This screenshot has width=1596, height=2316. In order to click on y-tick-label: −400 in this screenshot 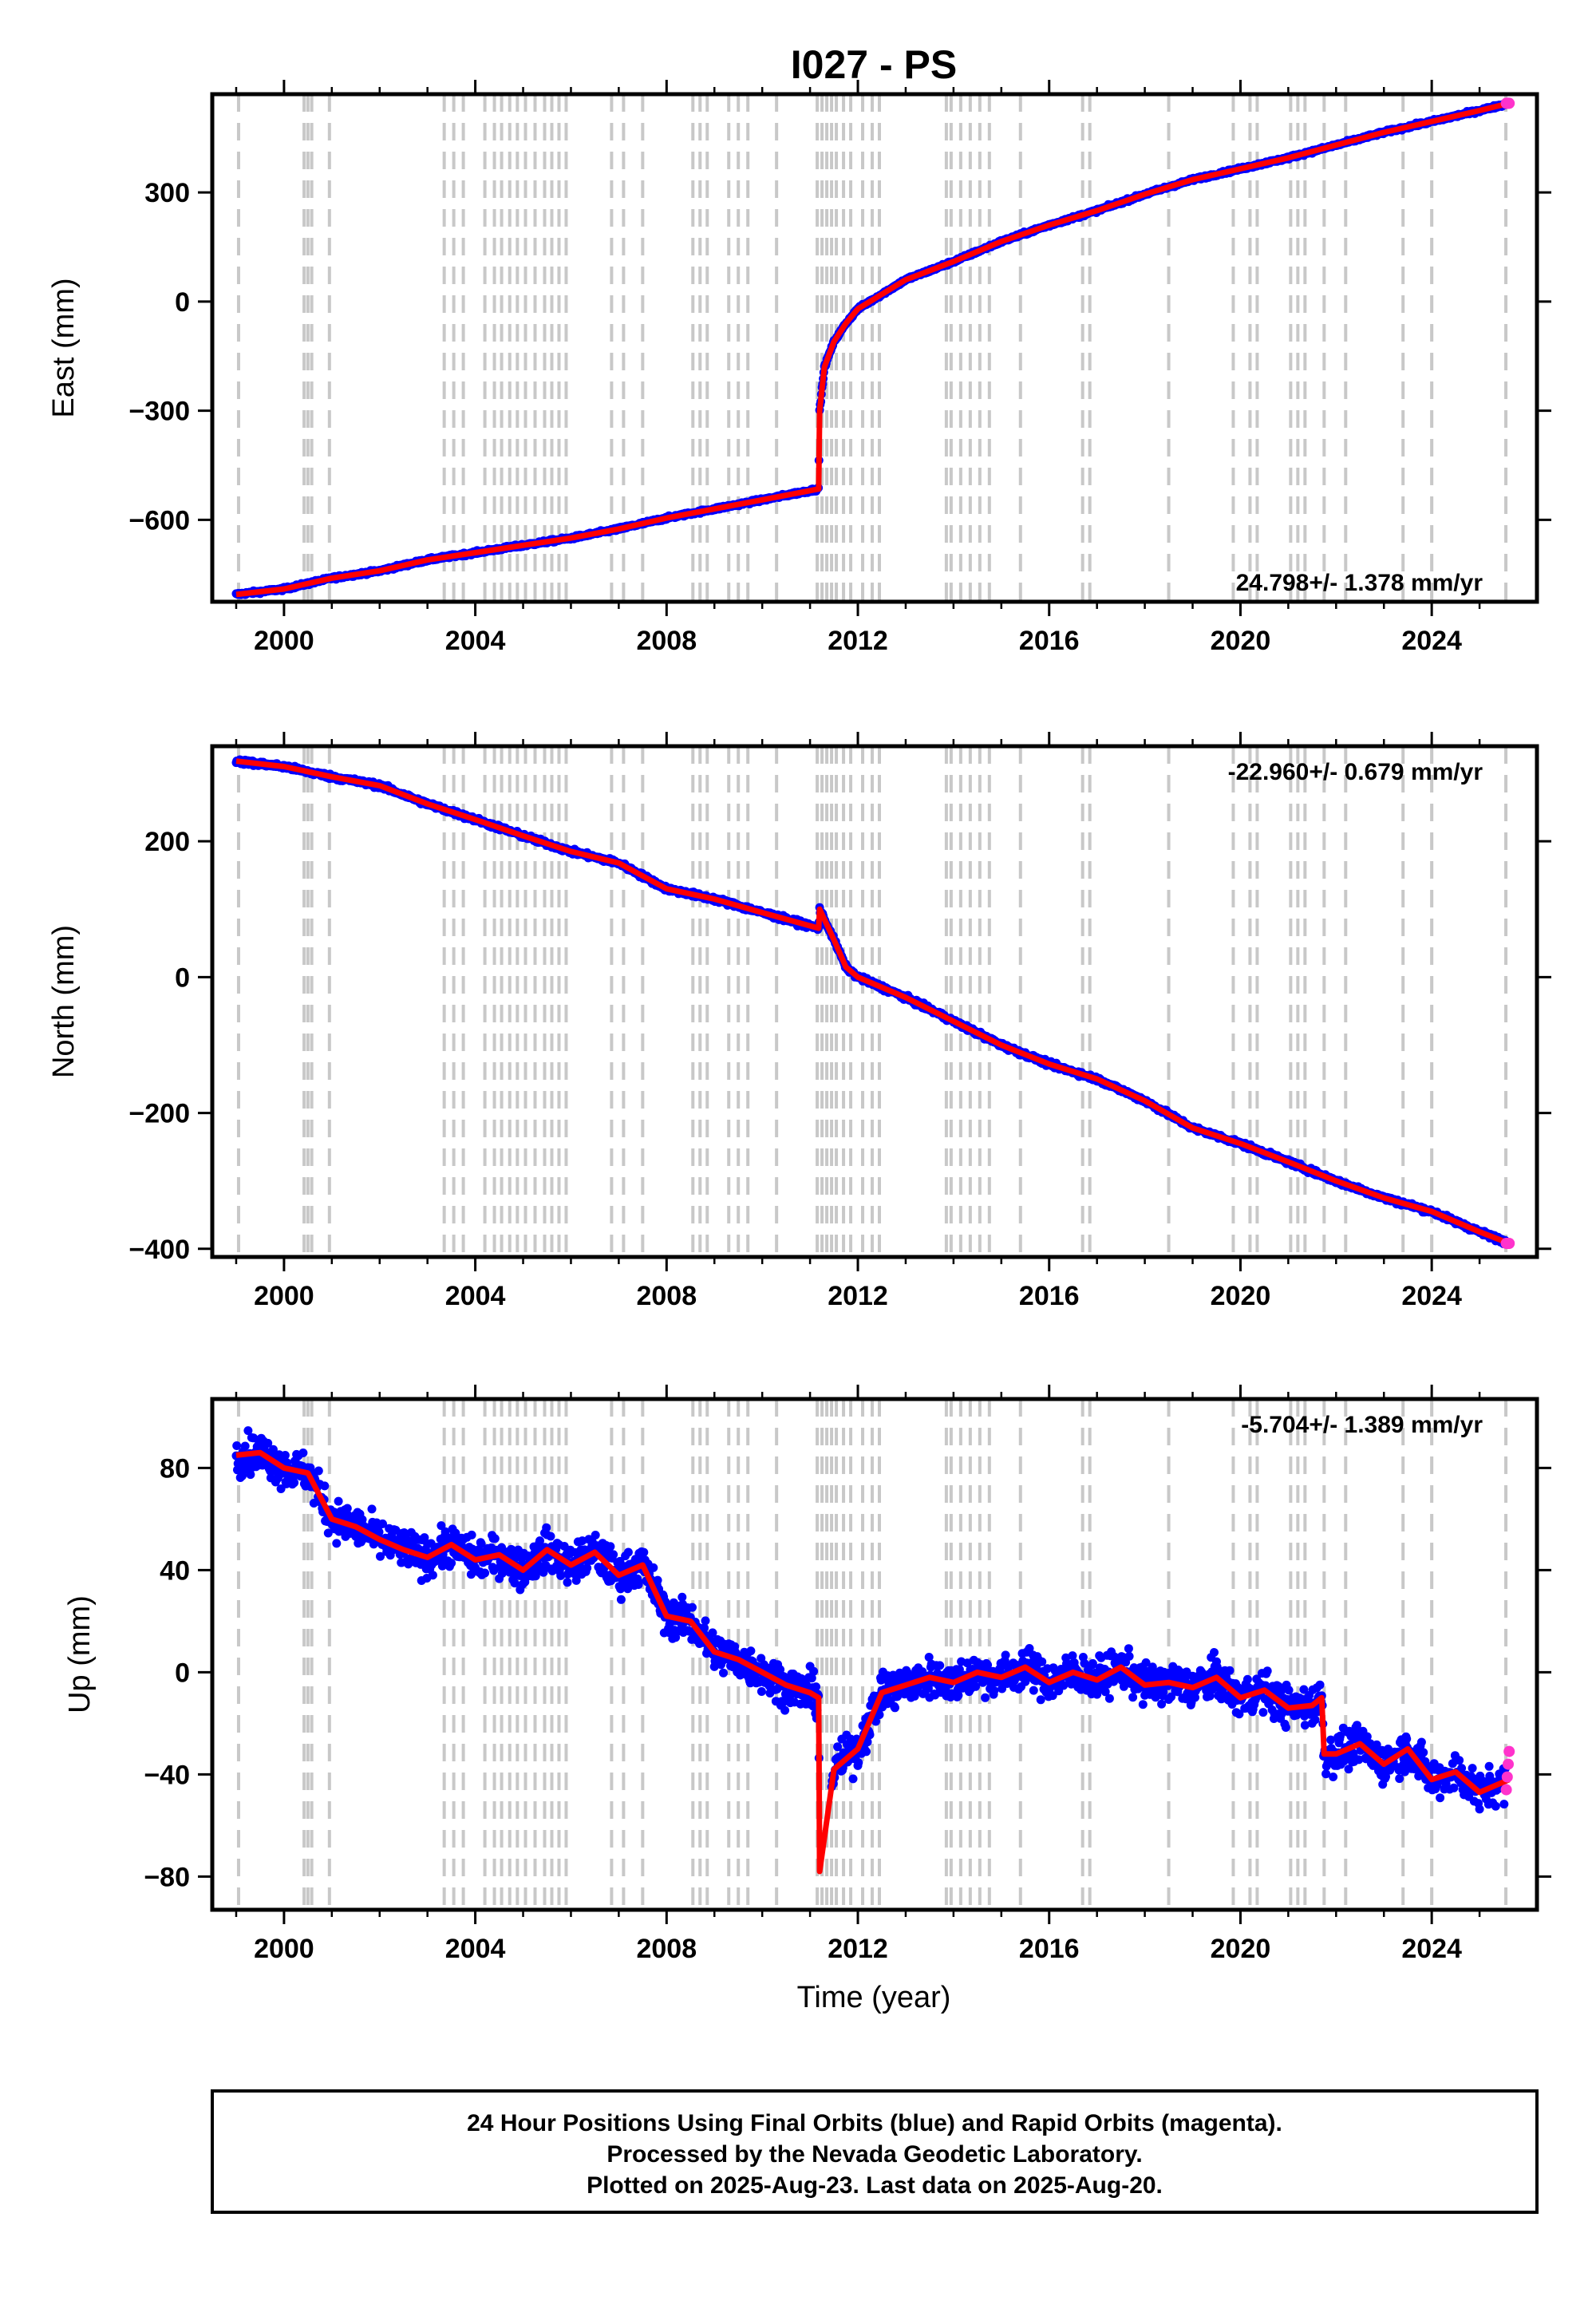, I will do `click(159, 1250)`.